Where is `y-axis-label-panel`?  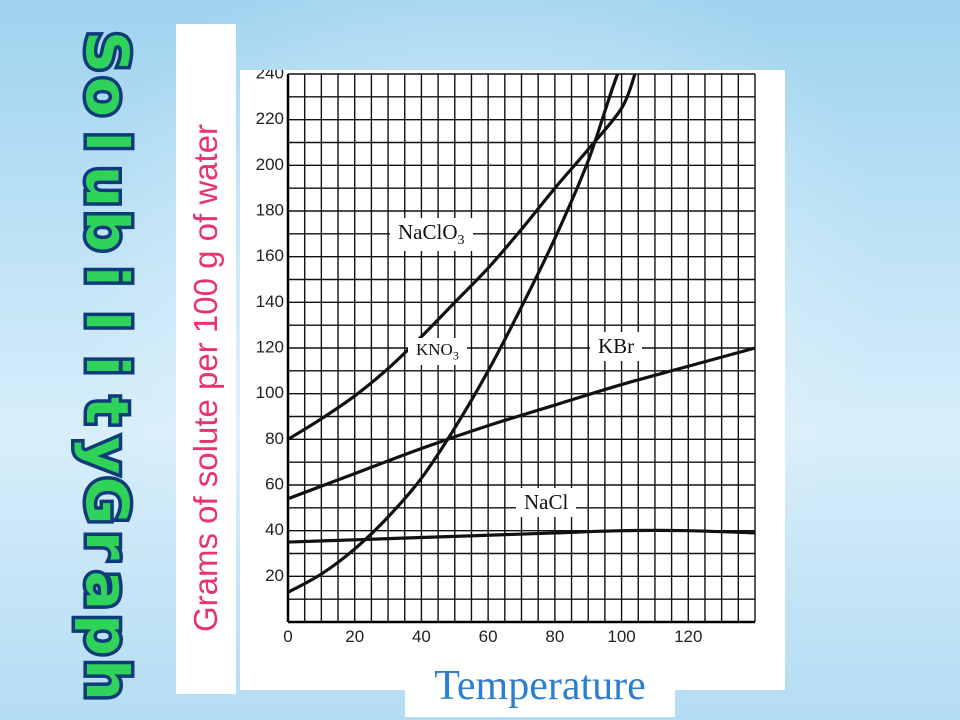 y-axis-label-panel is located at coordinates (206, 359).